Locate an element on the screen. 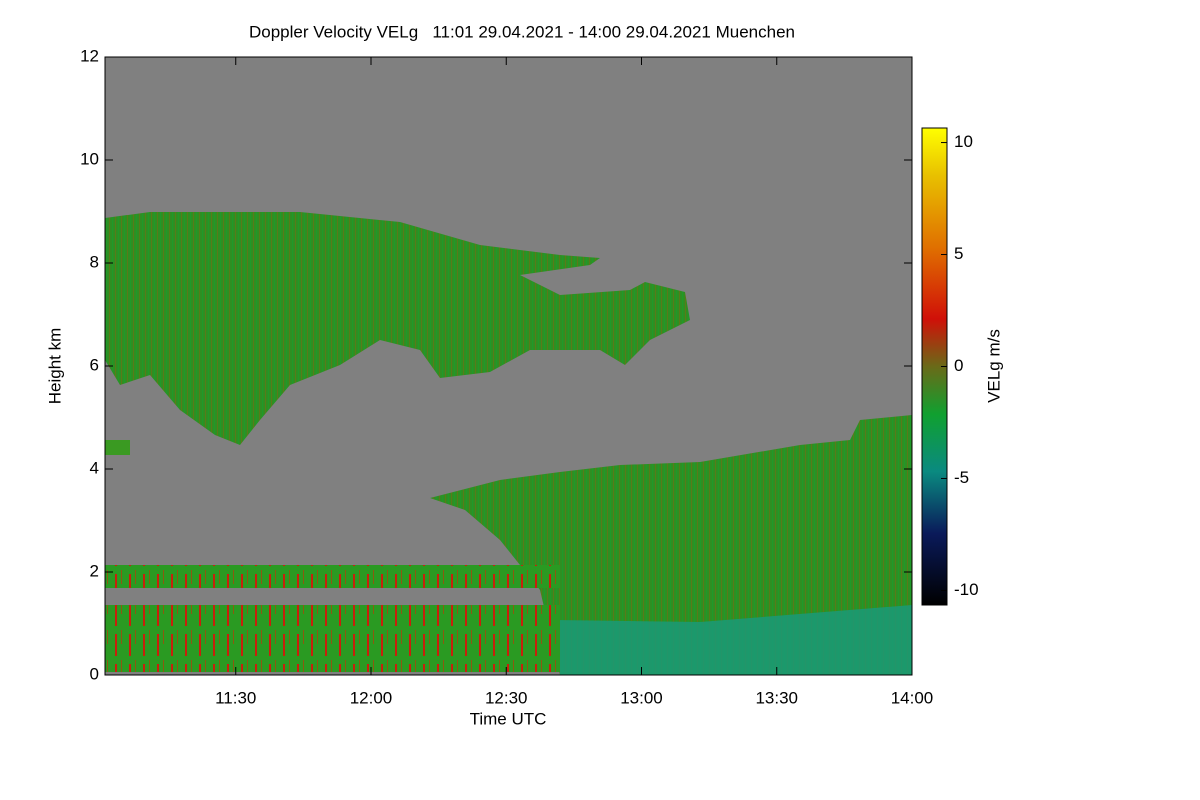 This screenshot has height=800, width=1200. echo-layer is located at coordinates (332, 576).